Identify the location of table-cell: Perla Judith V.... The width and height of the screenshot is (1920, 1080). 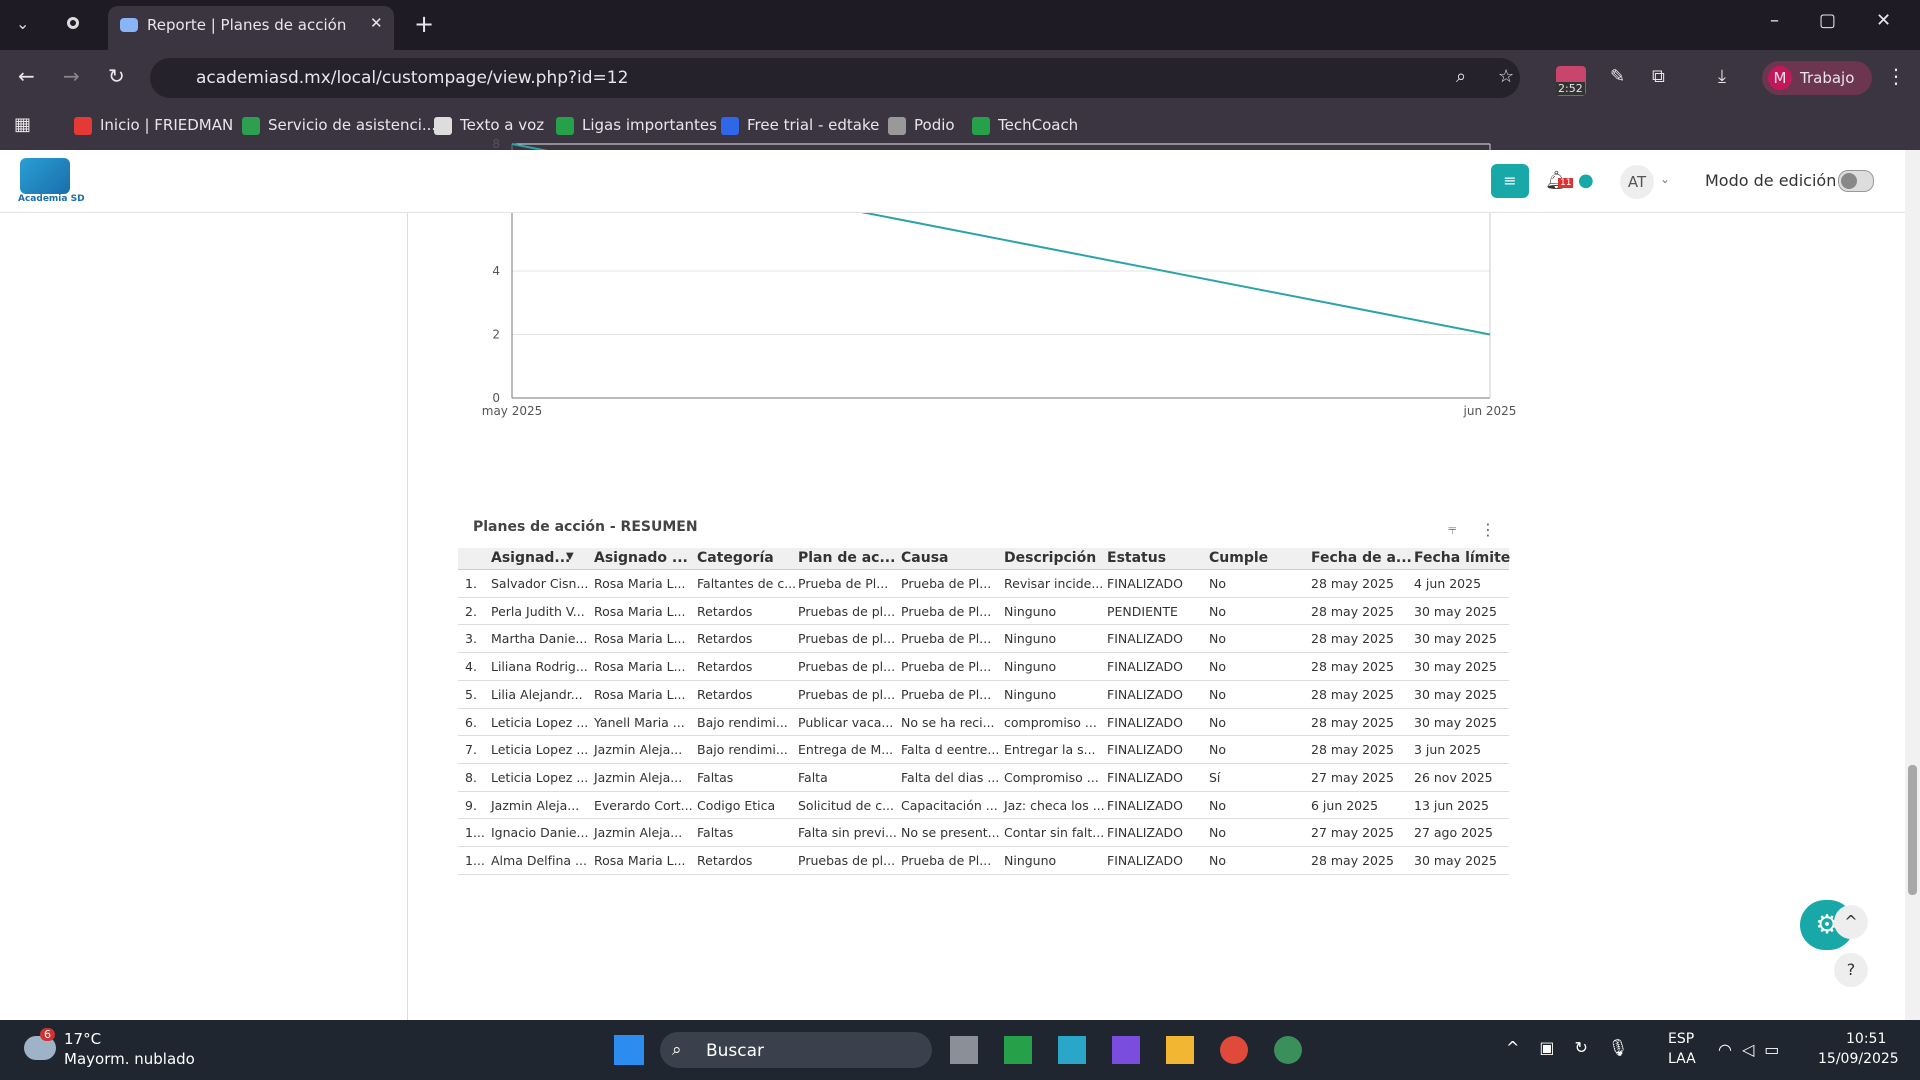
(538, 611).